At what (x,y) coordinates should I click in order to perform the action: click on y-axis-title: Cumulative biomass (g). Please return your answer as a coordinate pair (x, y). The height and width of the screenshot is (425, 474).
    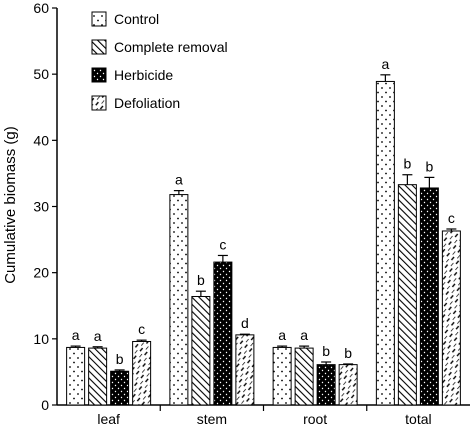
    Looking at the image, I should click on (10, 205).